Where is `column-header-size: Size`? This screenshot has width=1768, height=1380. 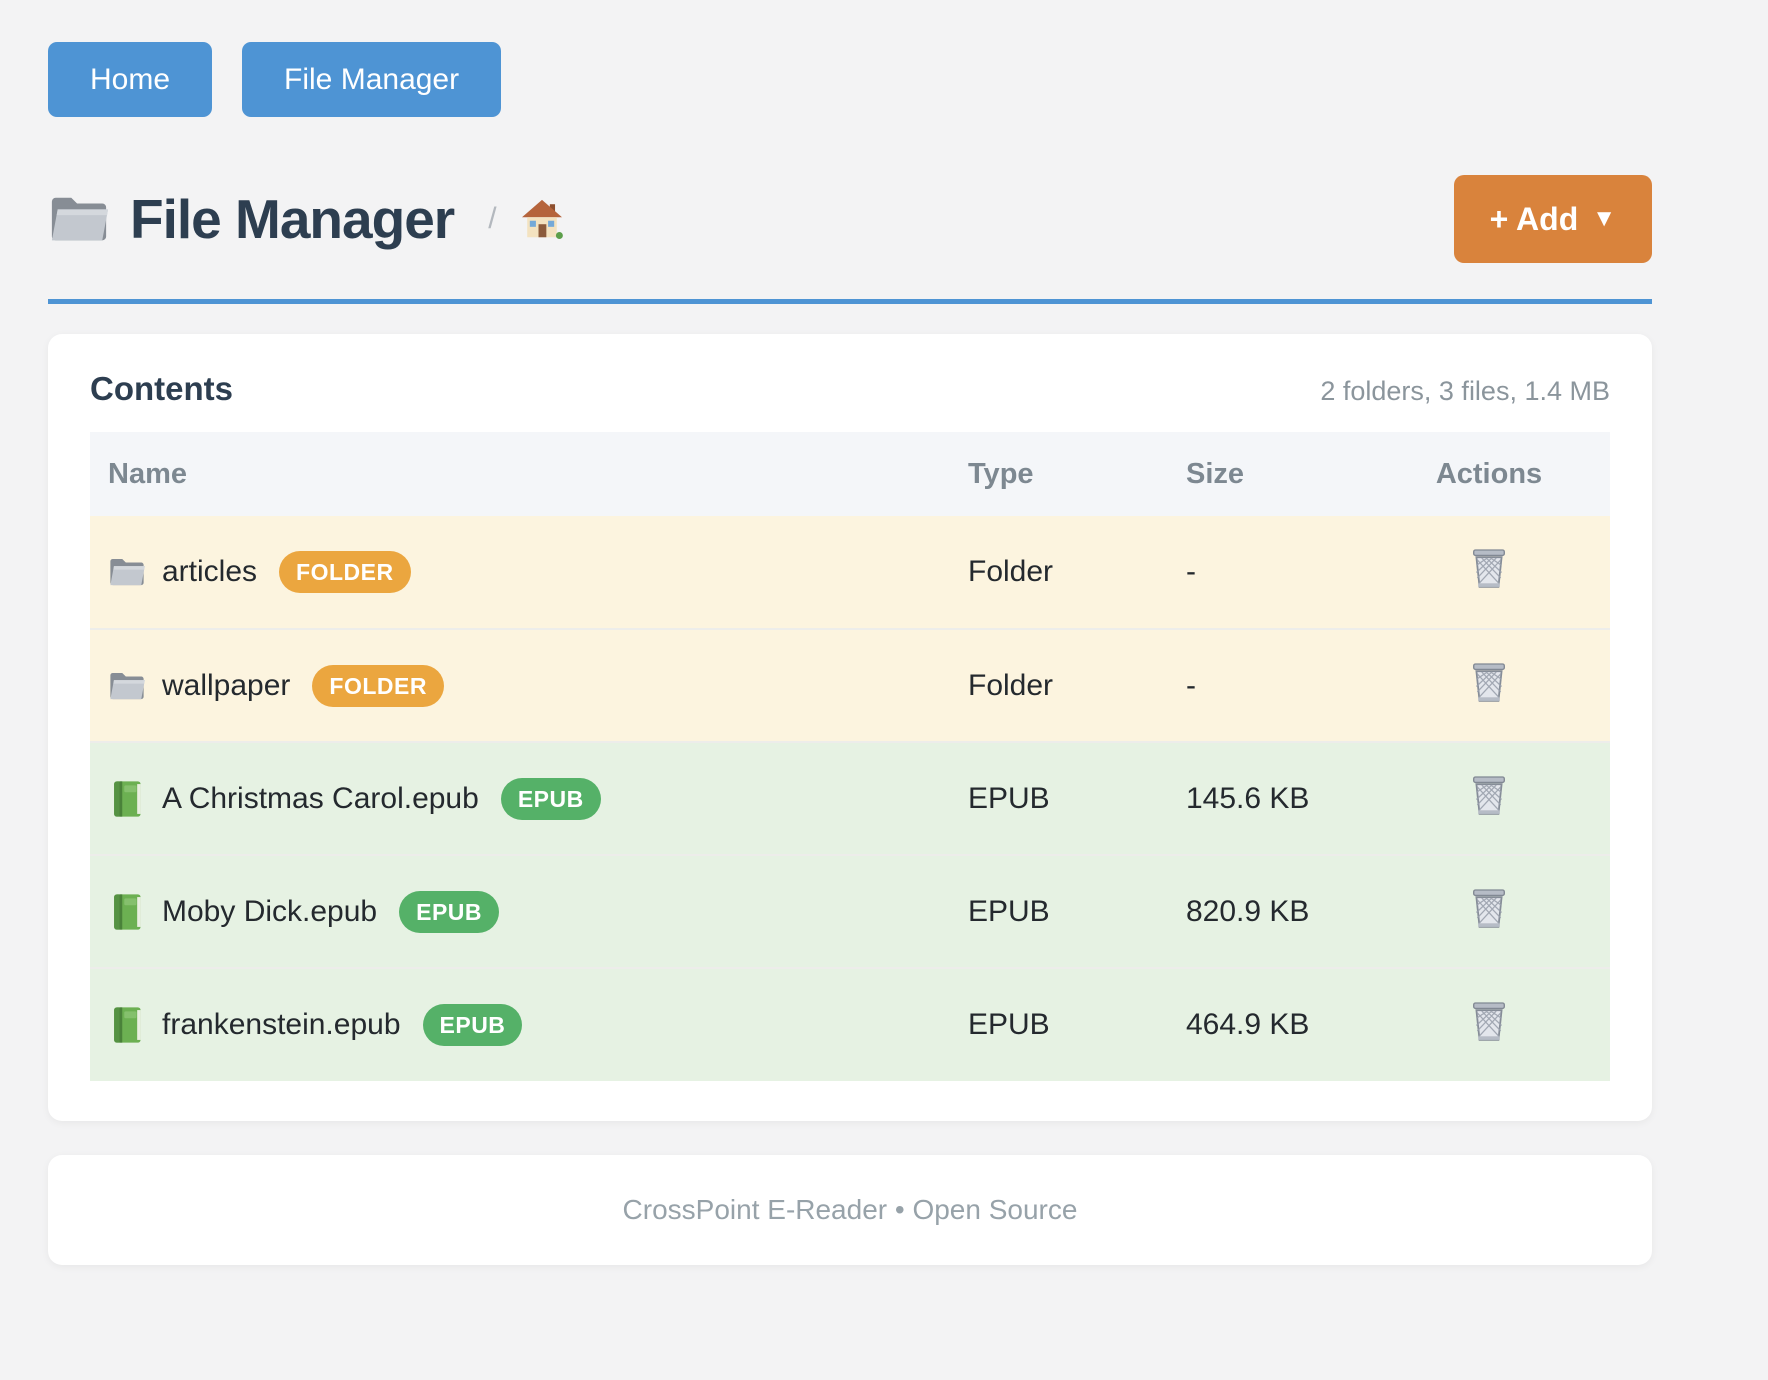
column-header-size: Size is located at coordinates (1268, 474).